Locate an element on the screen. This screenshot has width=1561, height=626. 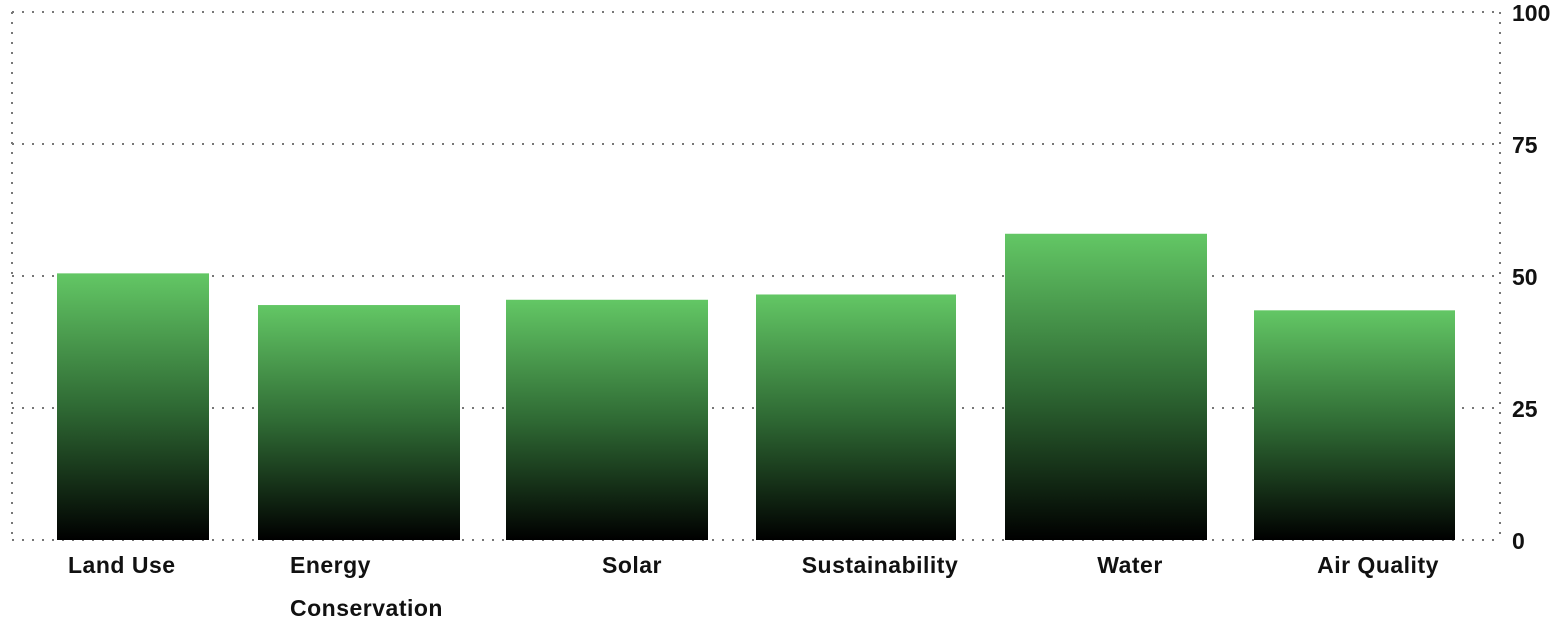
bar-land-use is located at coordinates (133, 406).